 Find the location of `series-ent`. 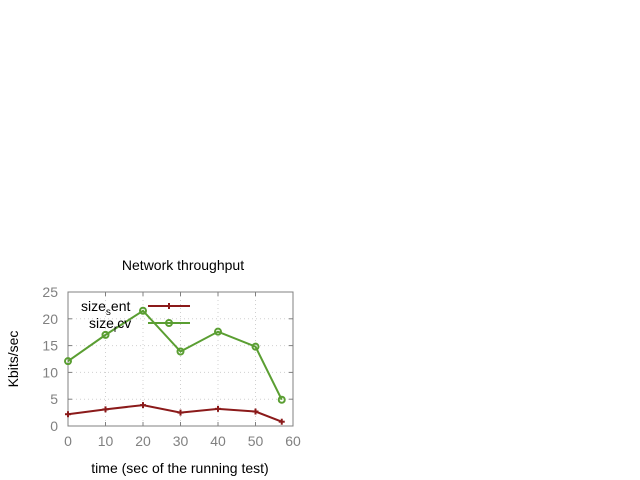

series-ent is located at coordinates (175, 413).